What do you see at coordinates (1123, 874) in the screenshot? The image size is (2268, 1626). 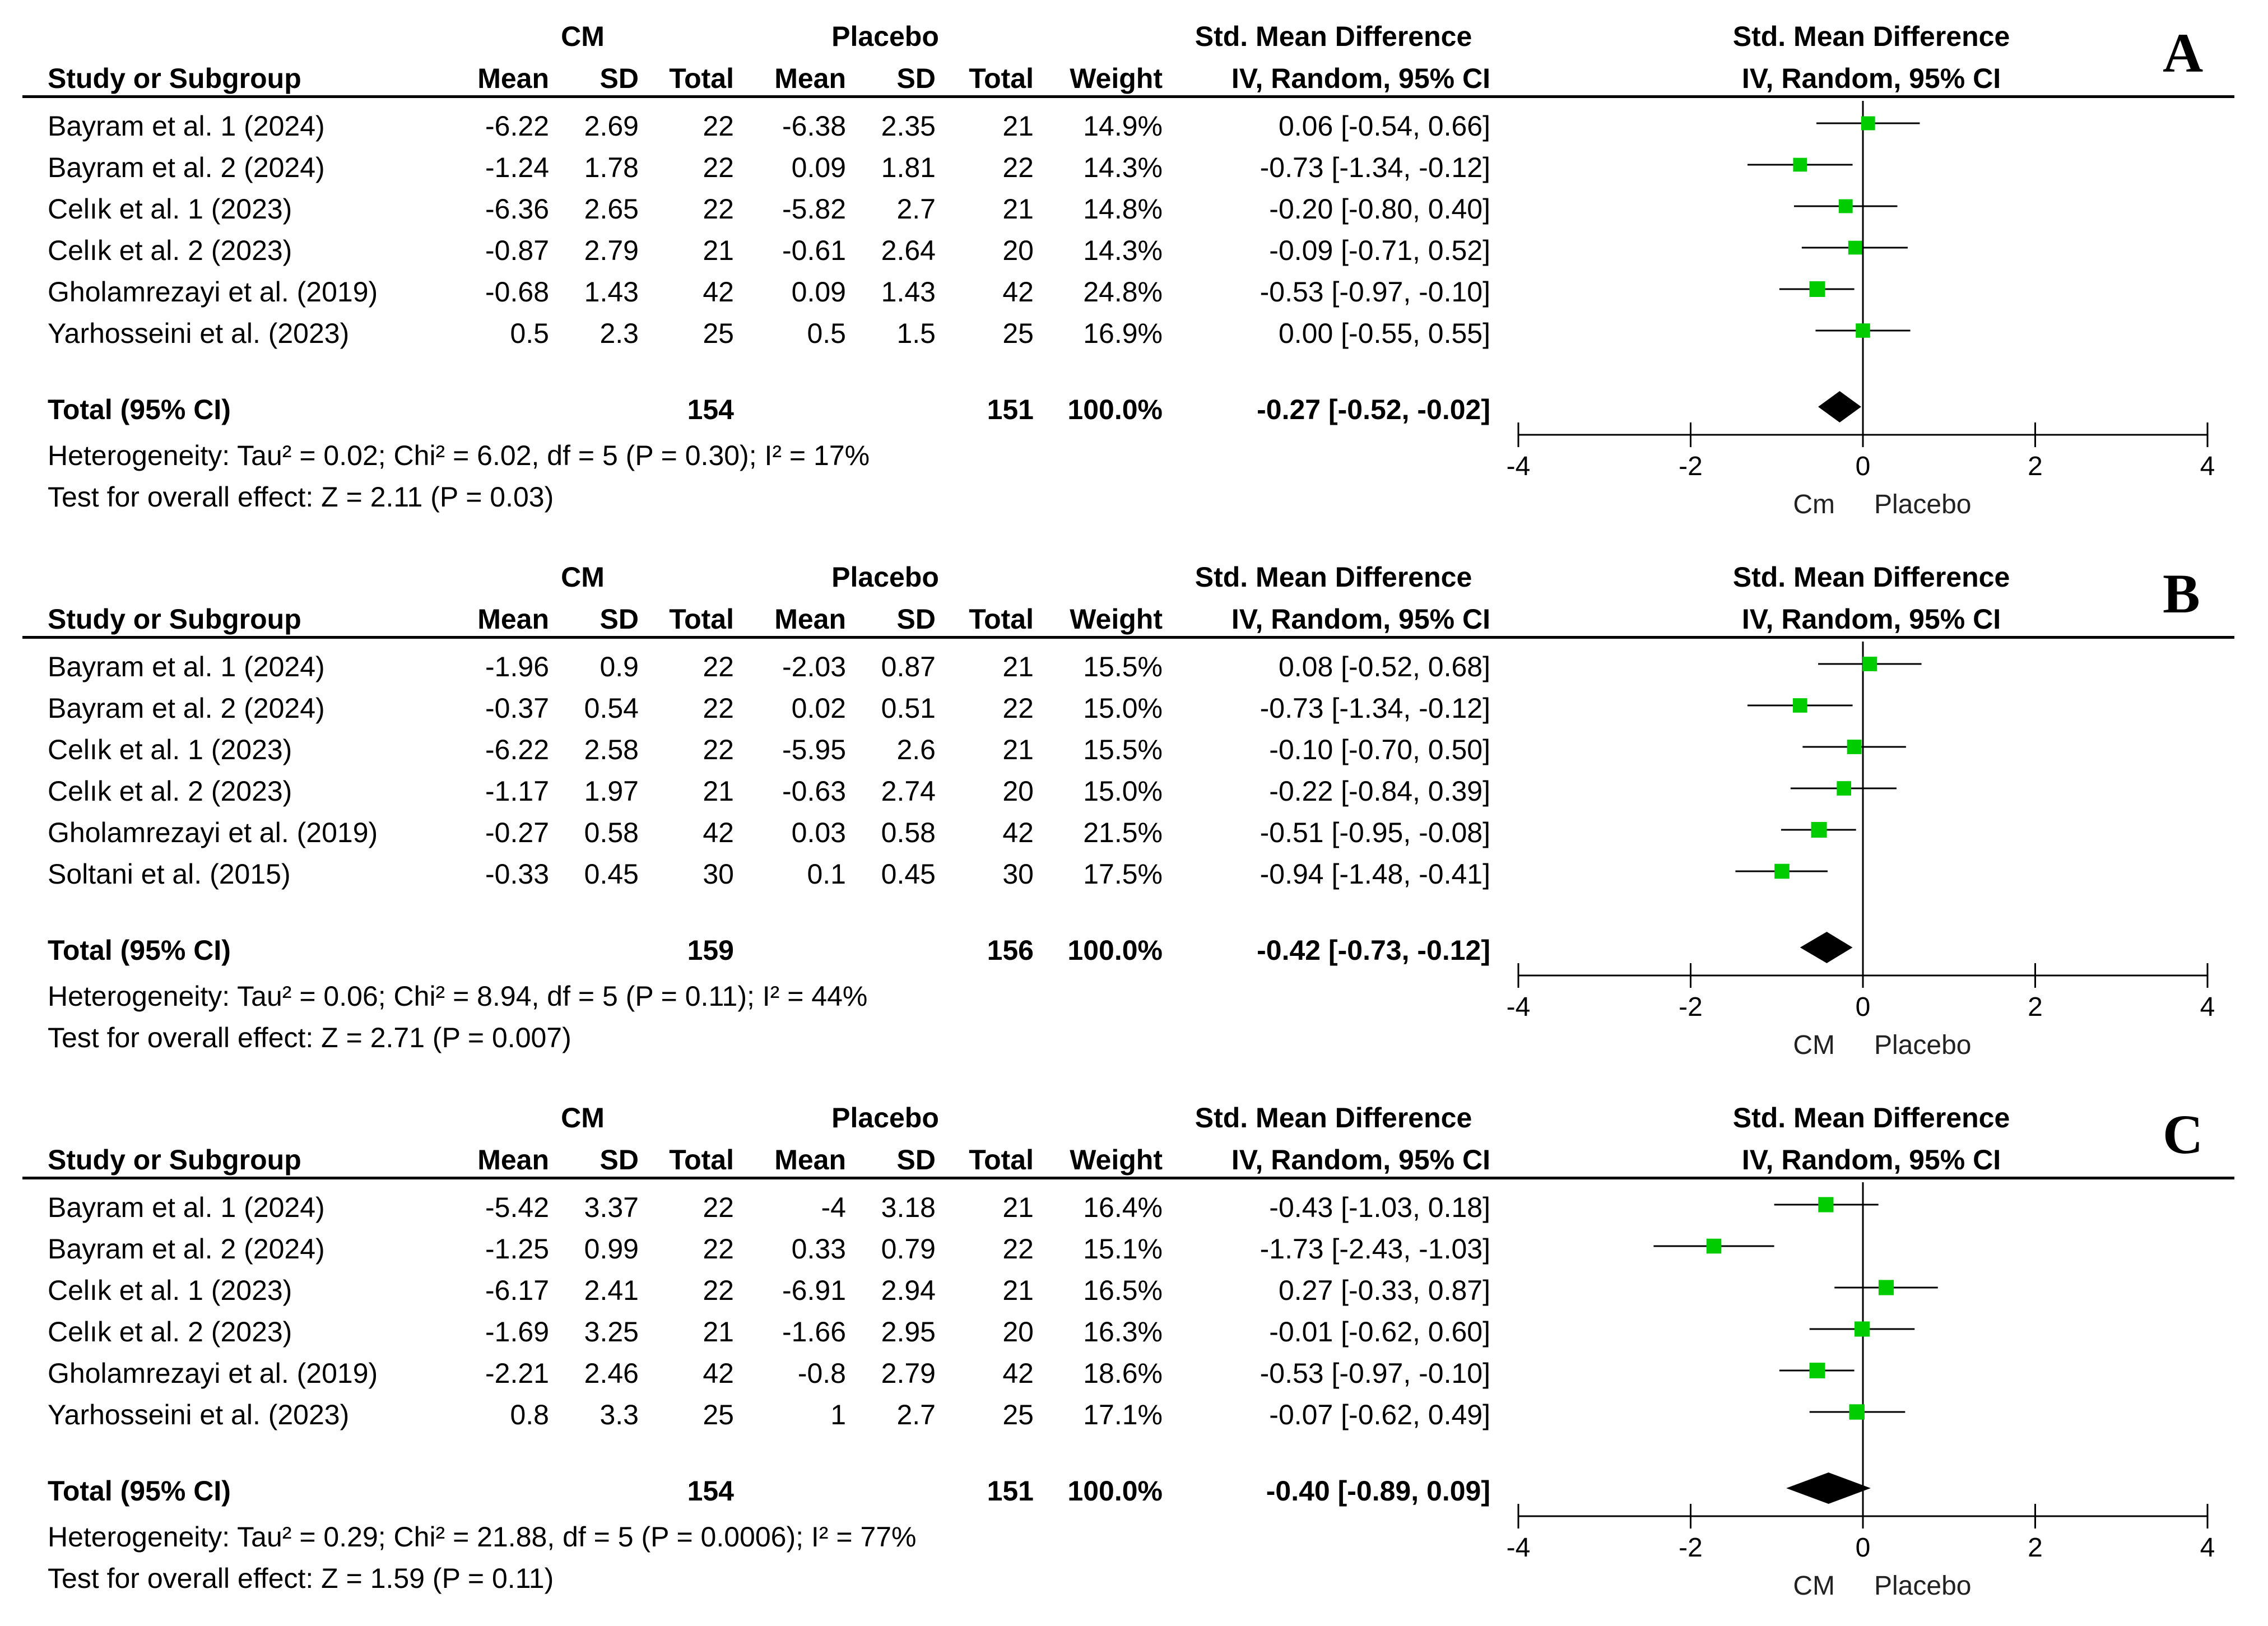 I see `weight-cell: 17.5%` at bounding box center [1123, 874].